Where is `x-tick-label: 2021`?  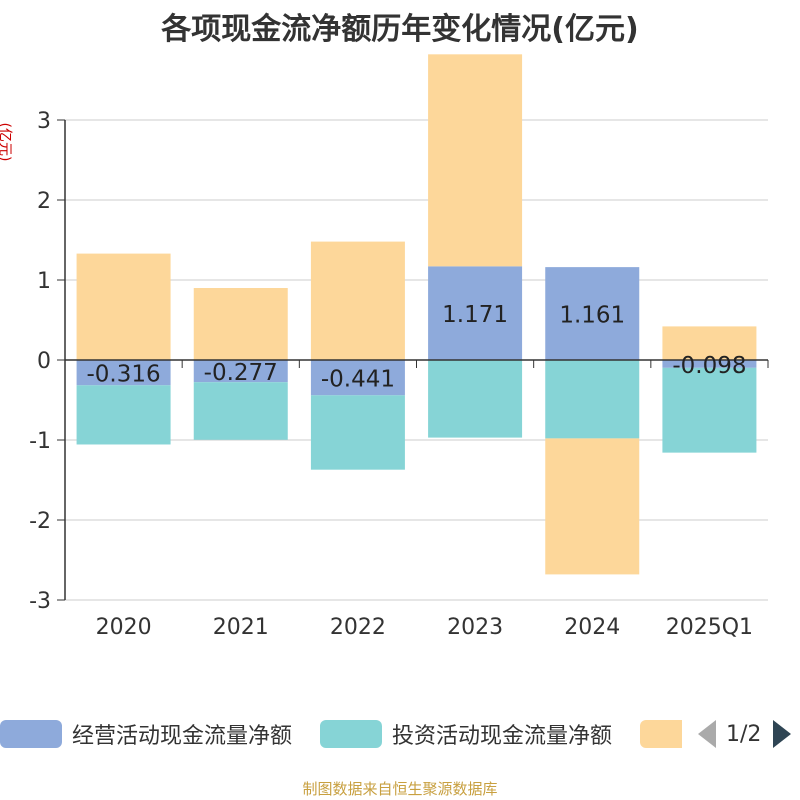
x-tick-label: 2021 is located at coordinates (241, 627).